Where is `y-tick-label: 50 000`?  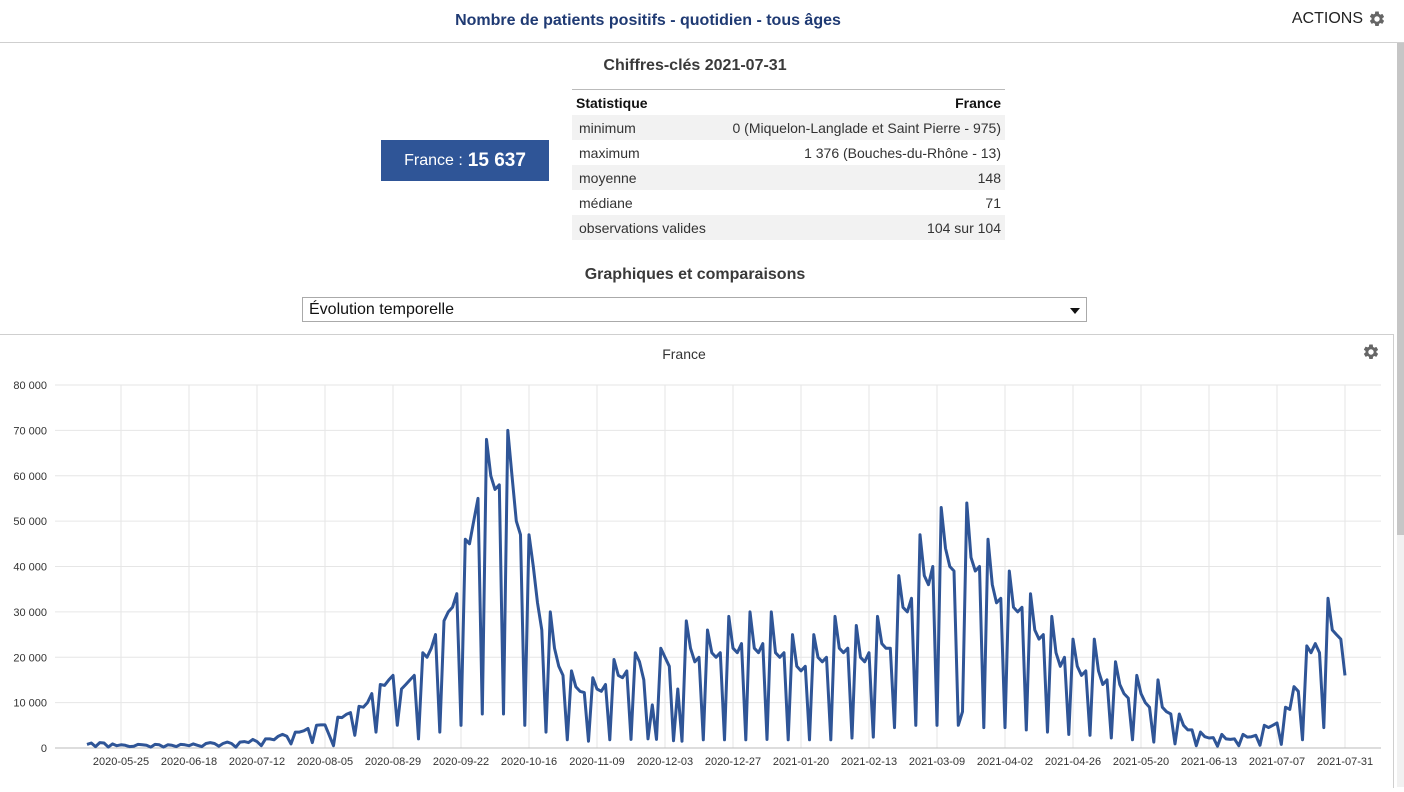
y-tick-label: 50 000 is located at coordinates (30, 522).